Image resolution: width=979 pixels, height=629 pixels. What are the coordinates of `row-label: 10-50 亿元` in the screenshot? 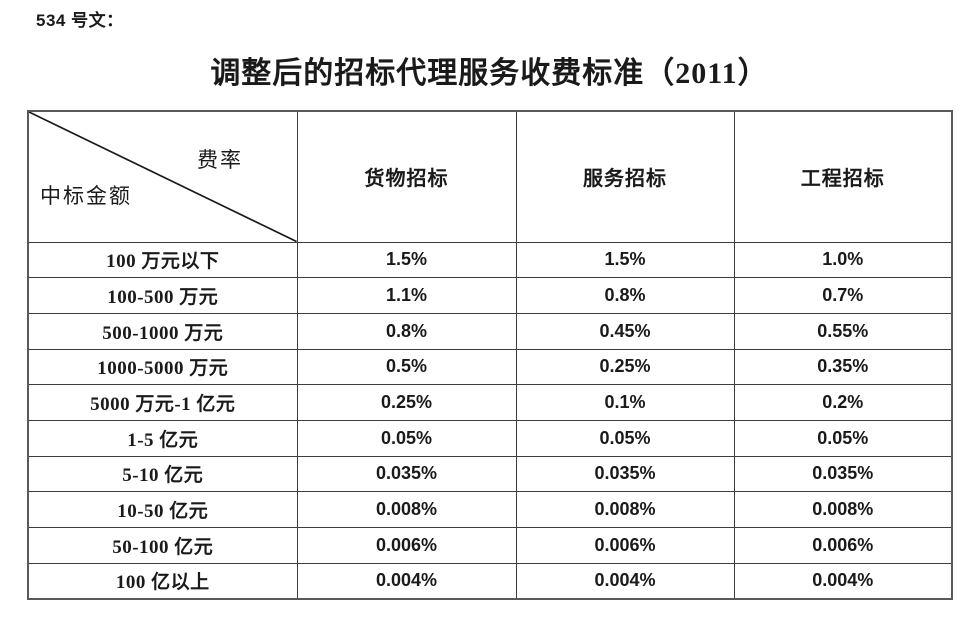 It's located at (162, 509).